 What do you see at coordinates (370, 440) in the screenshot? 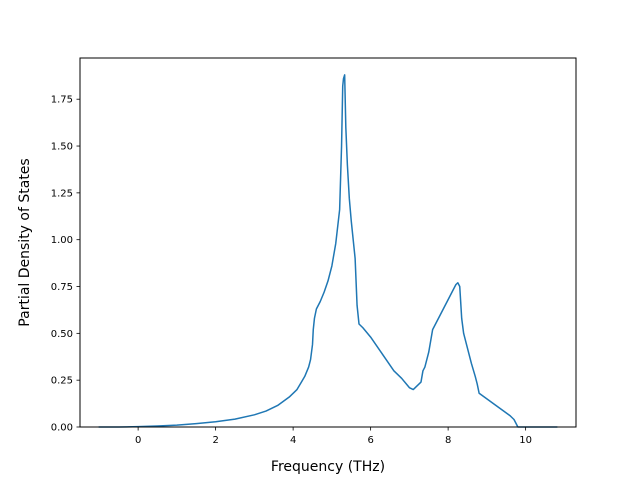
I see `x-tick-label: 6` at bounding box center [370, 440].